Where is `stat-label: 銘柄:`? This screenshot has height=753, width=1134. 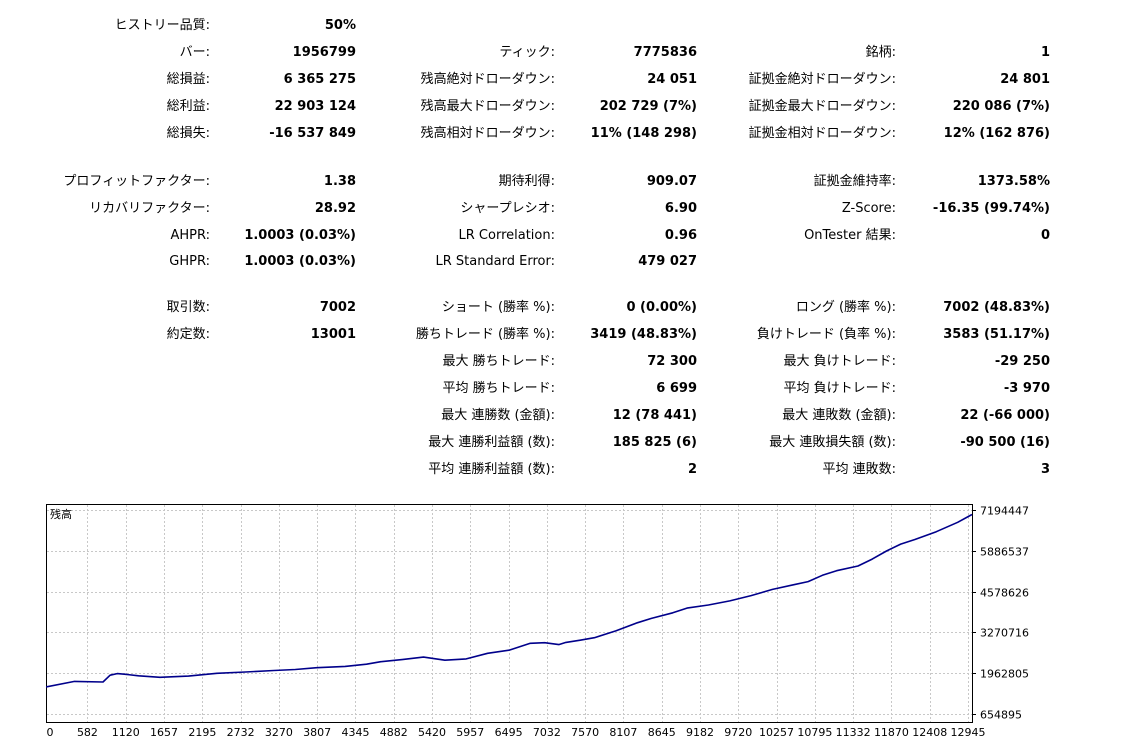 stat-label: 銘柄: is located at coordinates (880, 52).